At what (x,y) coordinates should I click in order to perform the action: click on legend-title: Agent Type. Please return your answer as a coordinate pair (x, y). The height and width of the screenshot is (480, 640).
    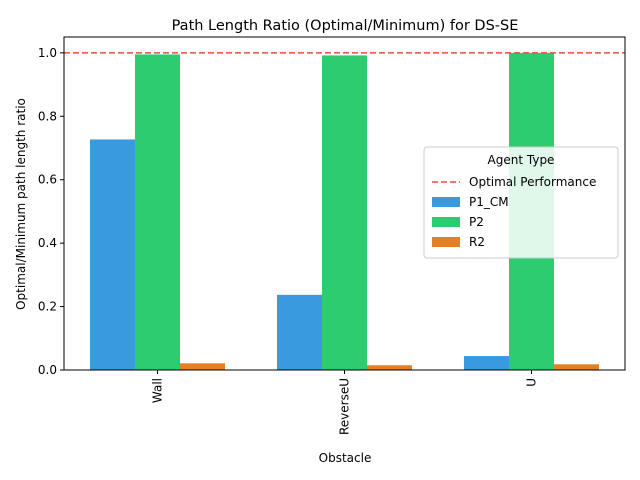
    Looking at the image, I should click on (521, 160).